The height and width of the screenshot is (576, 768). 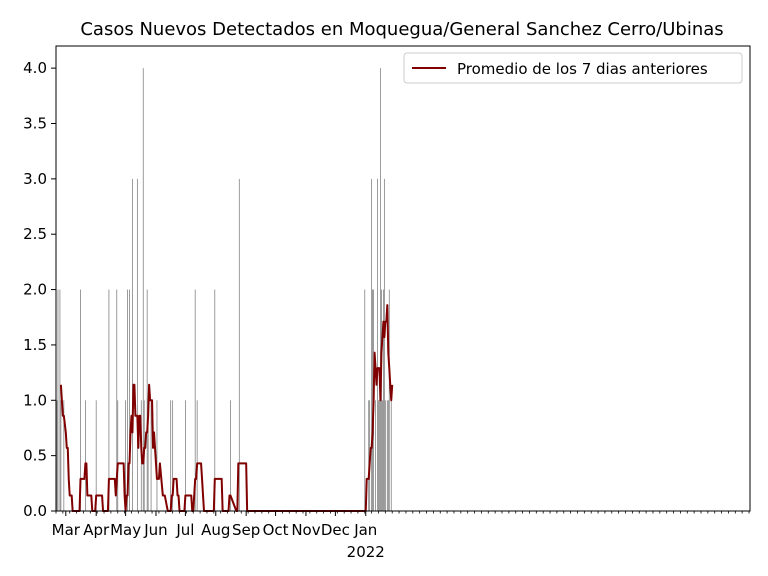 I want to click on x-tick-label: May, so click(x=125, y=530).